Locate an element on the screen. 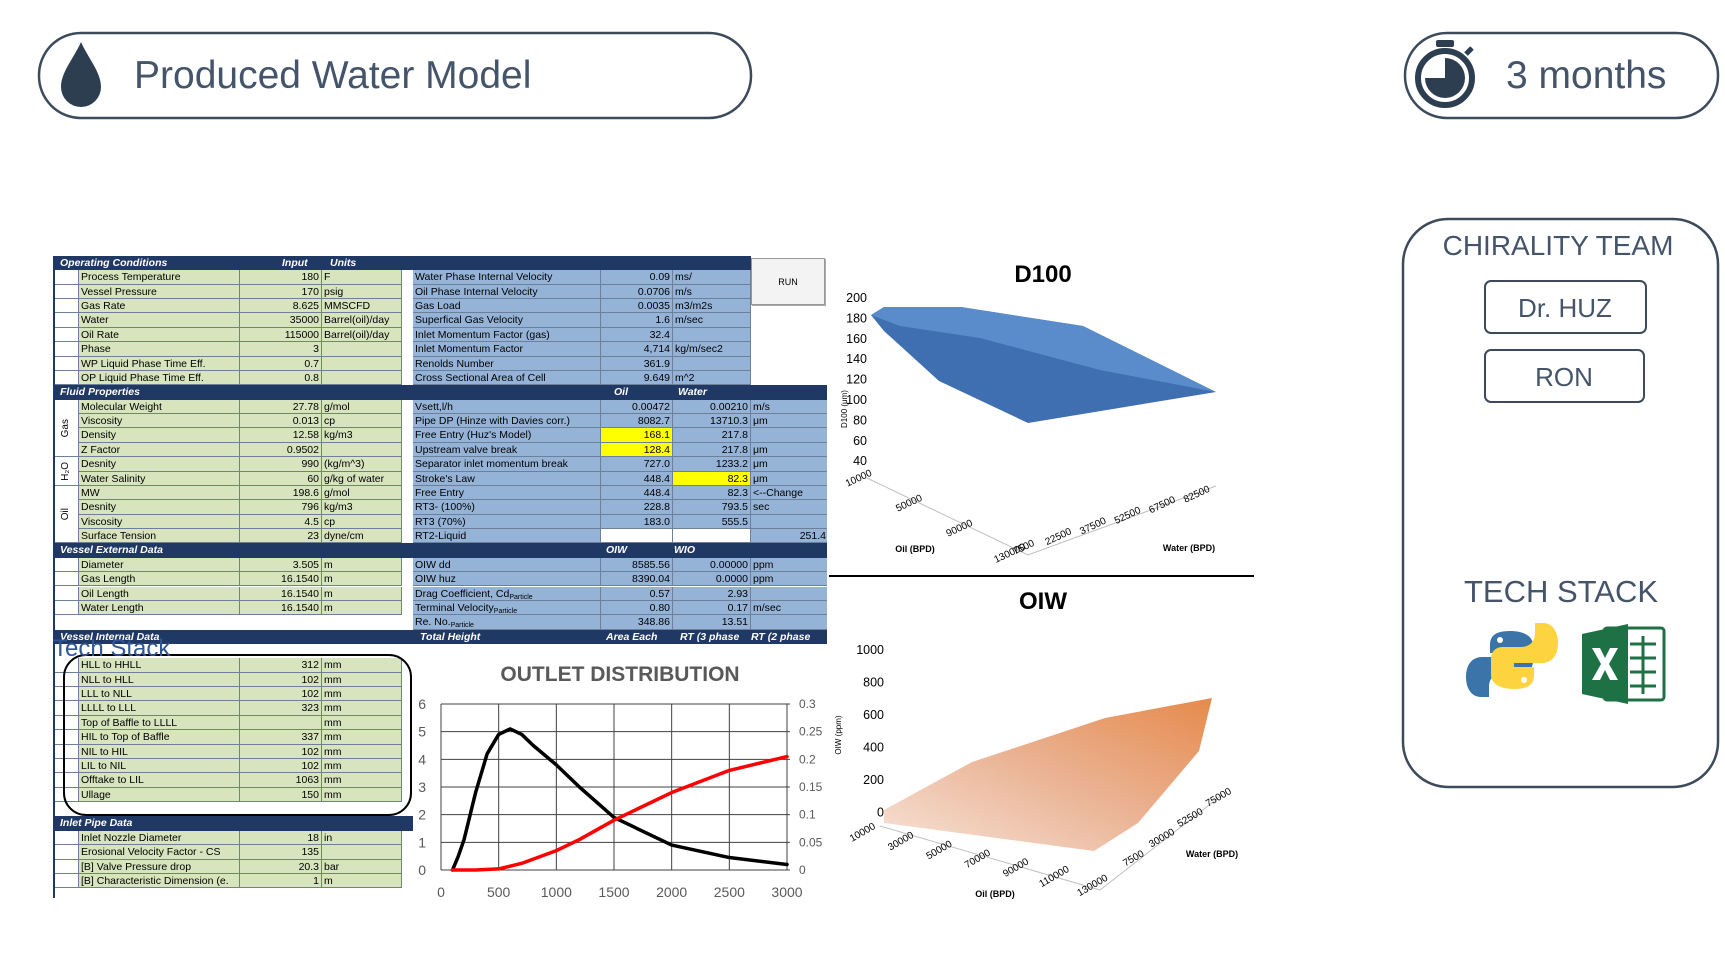 This screenshot has height=967, width=1725. cell: F is located at coordinates (362, 277).